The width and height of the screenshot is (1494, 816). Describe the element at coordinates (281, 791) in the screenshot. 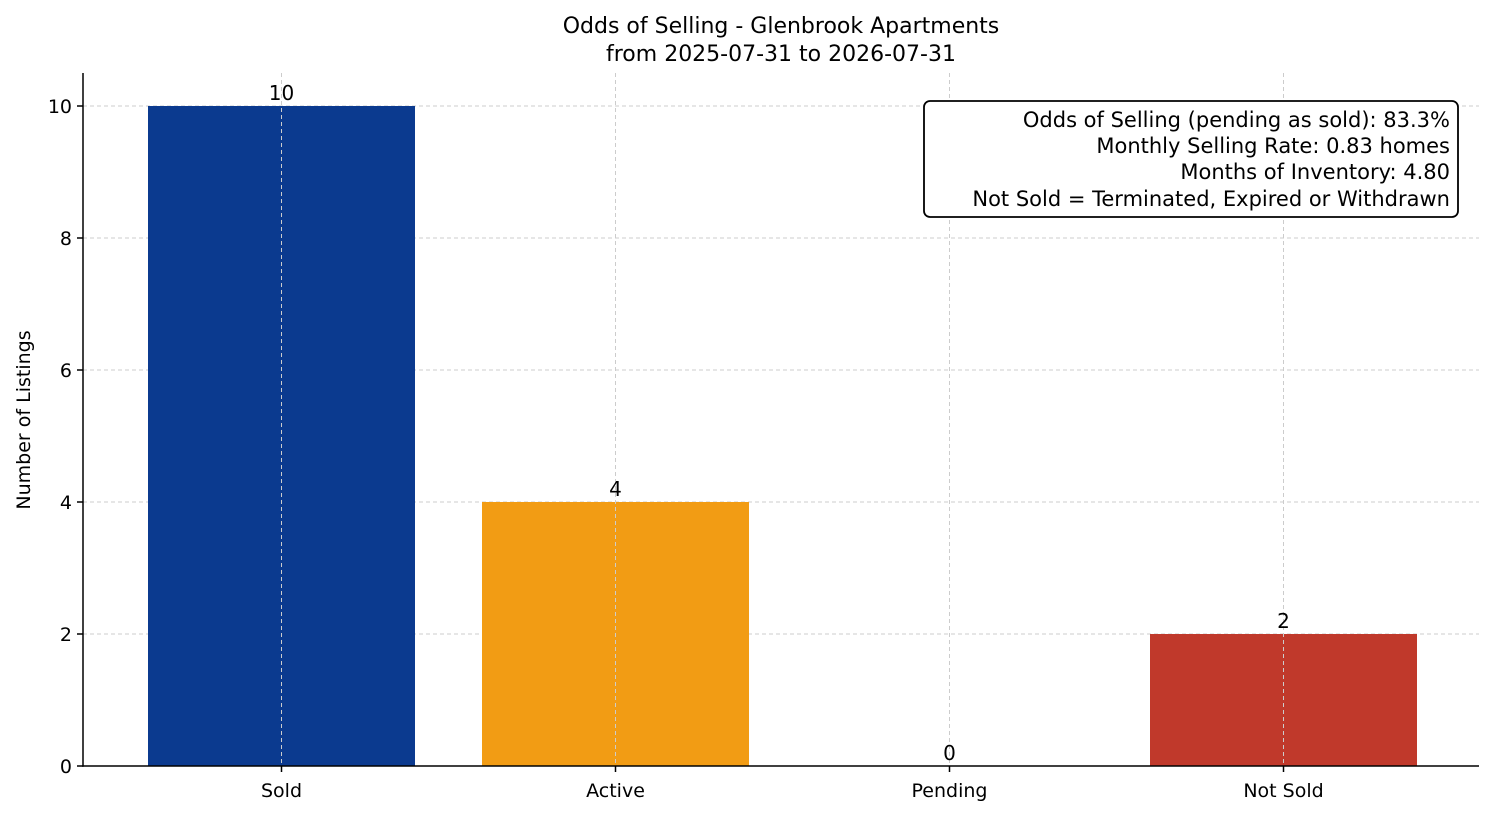

I see `x-tick-label: Sold` at that location.